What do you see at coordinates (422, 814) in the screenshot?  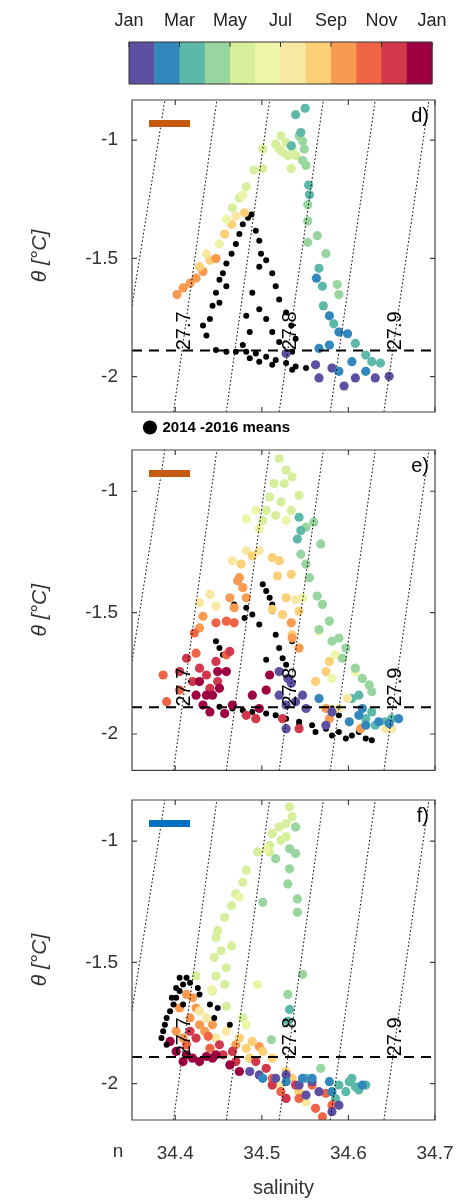 I see `chart-title: f)` at bounding box center [422, 814].